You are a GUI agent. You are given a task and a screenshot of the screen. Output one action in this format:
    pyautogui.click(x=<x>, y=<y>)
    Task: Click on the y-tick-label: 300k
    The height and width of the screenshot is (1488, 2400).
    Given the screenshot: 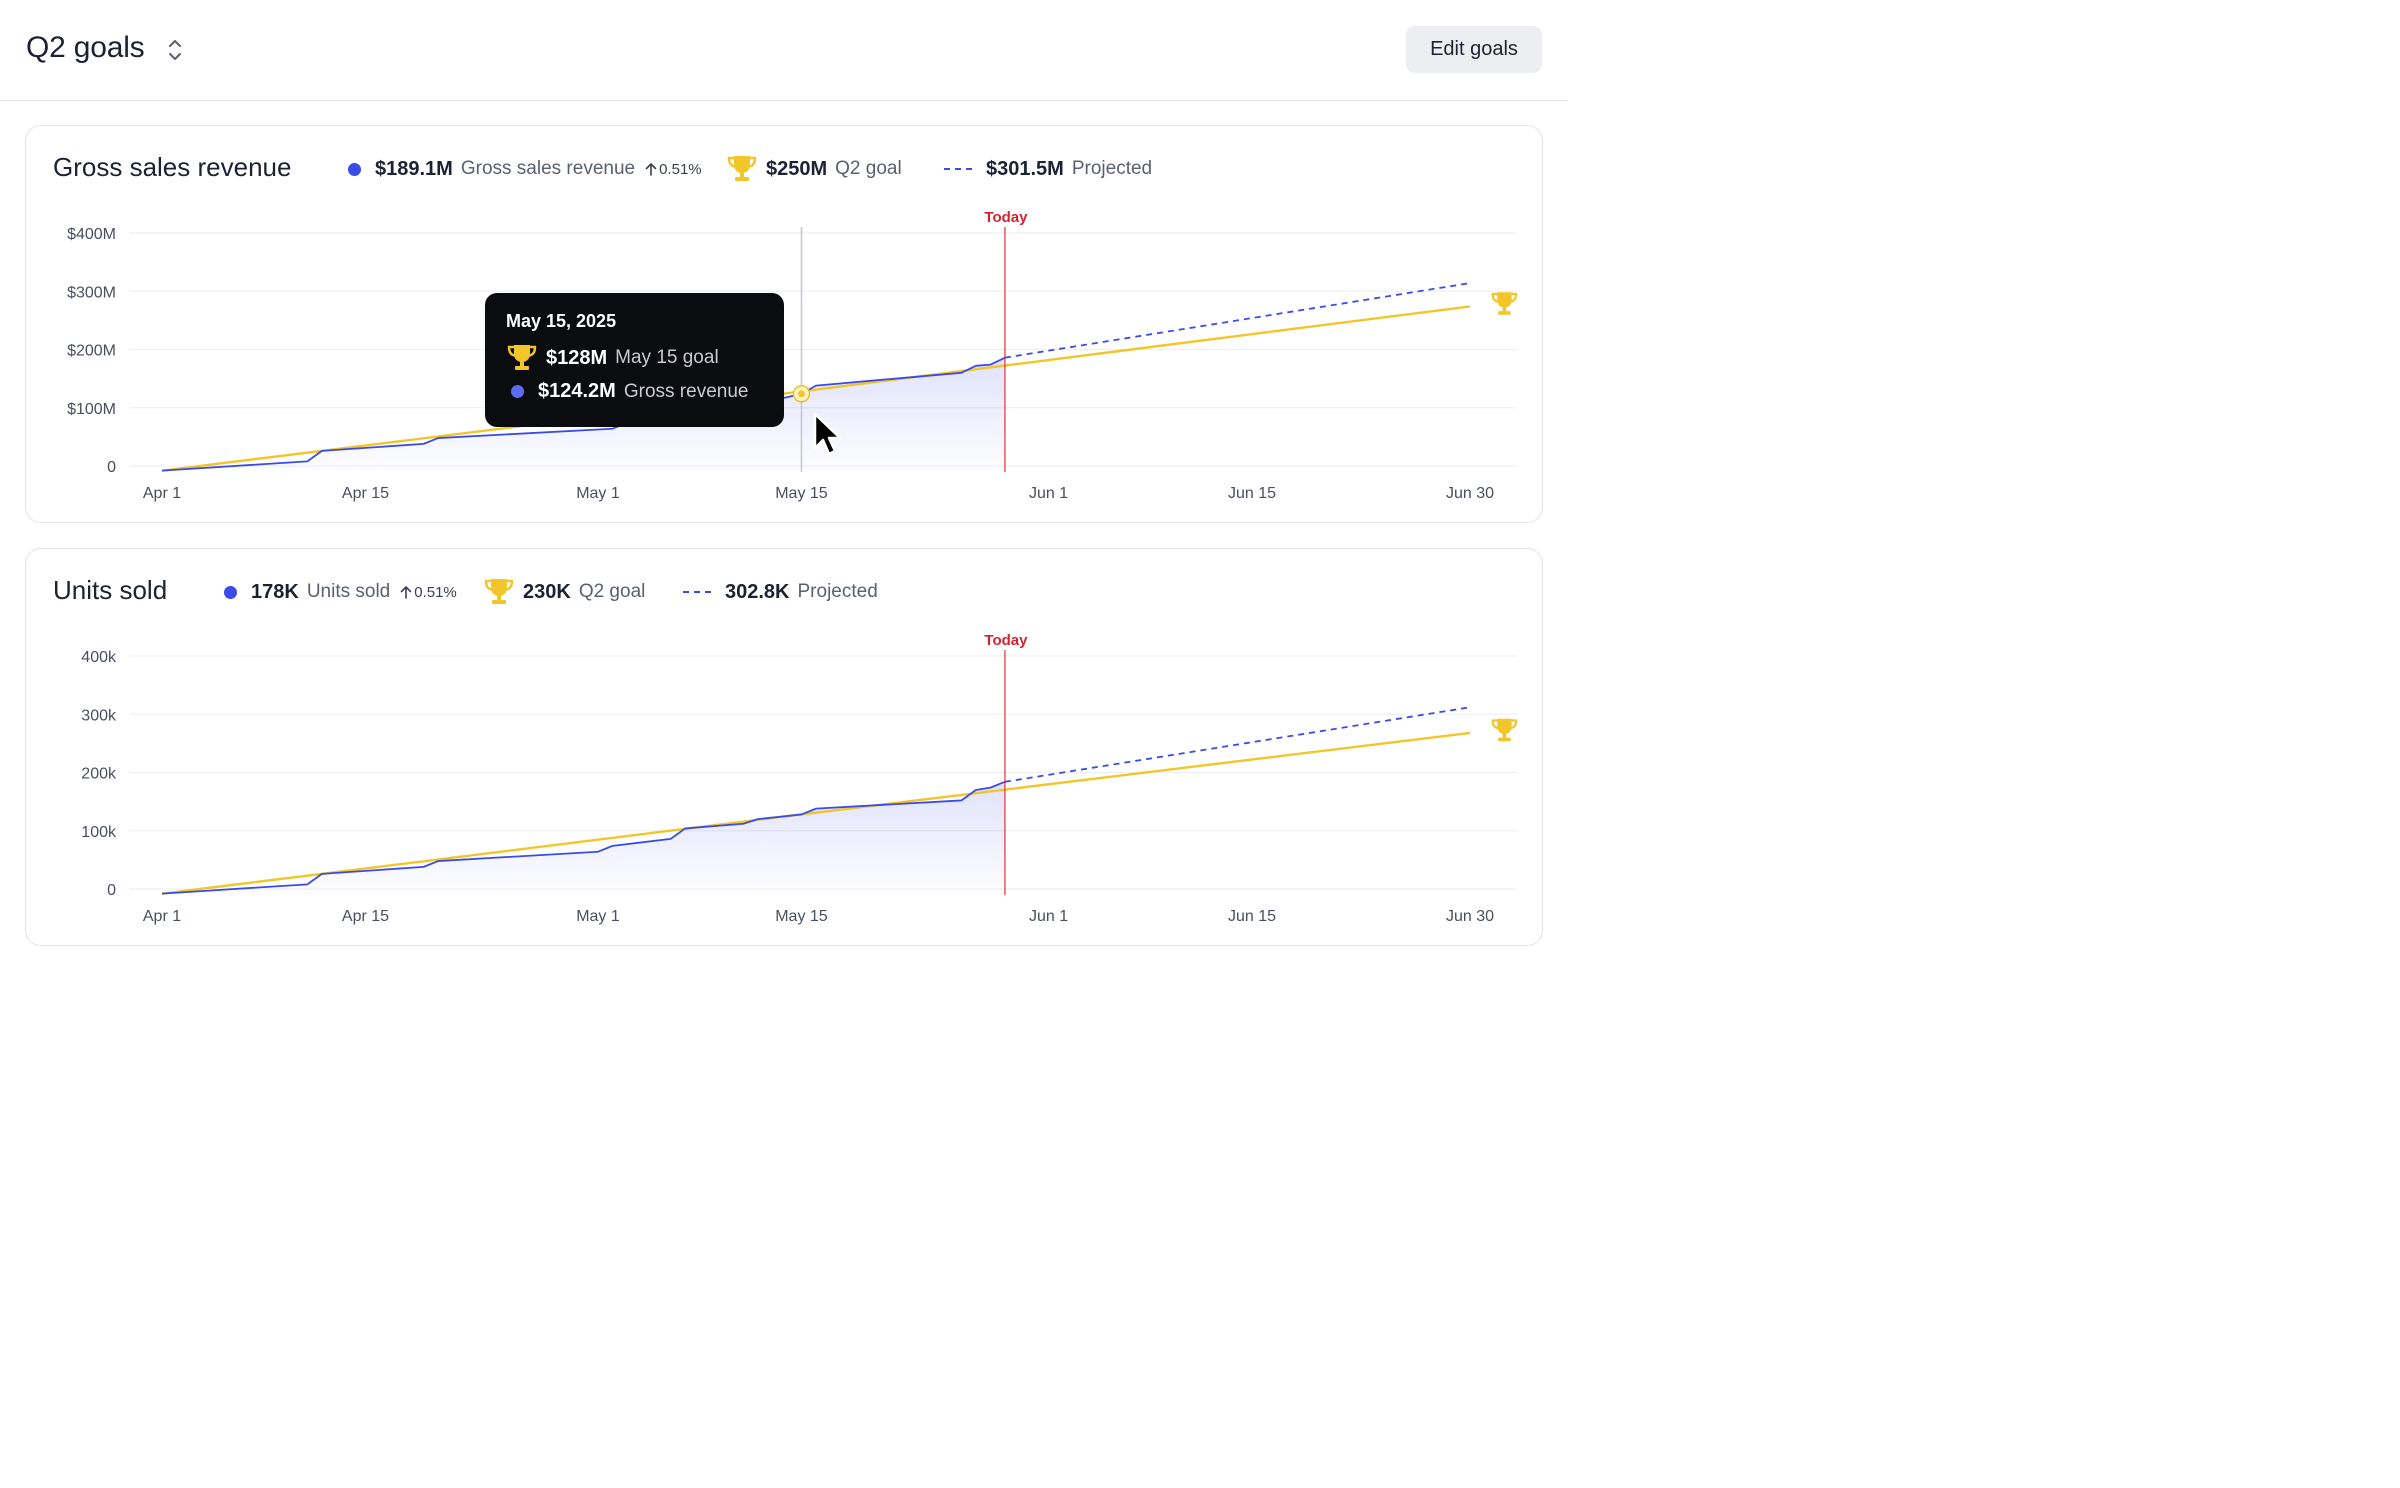 What is the action you would take?
    pyautogui.click(x=99, y=715)
    